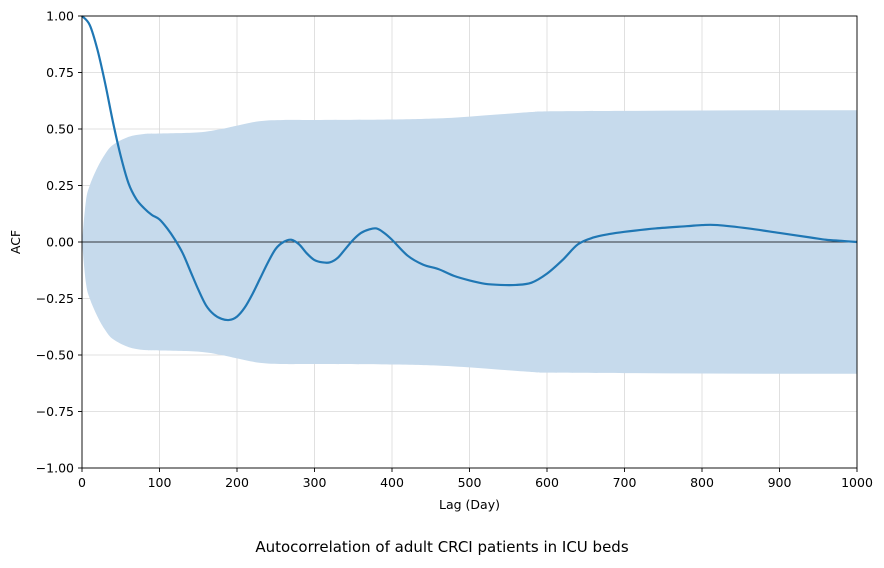  I want to click on x-tick-label: 0, so click(82, 482).